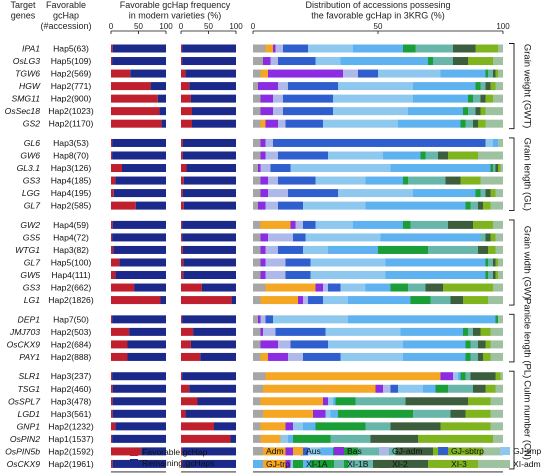  Describe the element at coordinates (520, 464) in the screenshot. I see `legend-xi-adm: XI-adm` at that location.